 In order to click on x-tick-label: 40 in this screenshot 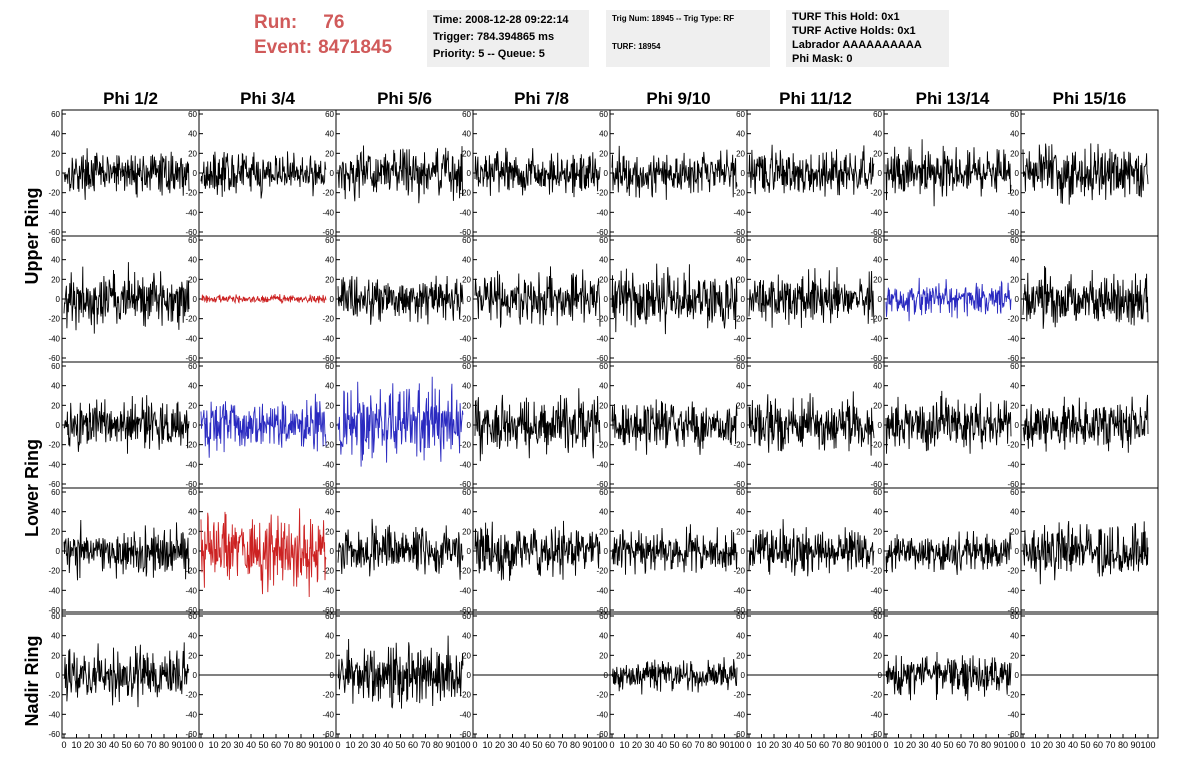, I will do `click(525, 745)`.